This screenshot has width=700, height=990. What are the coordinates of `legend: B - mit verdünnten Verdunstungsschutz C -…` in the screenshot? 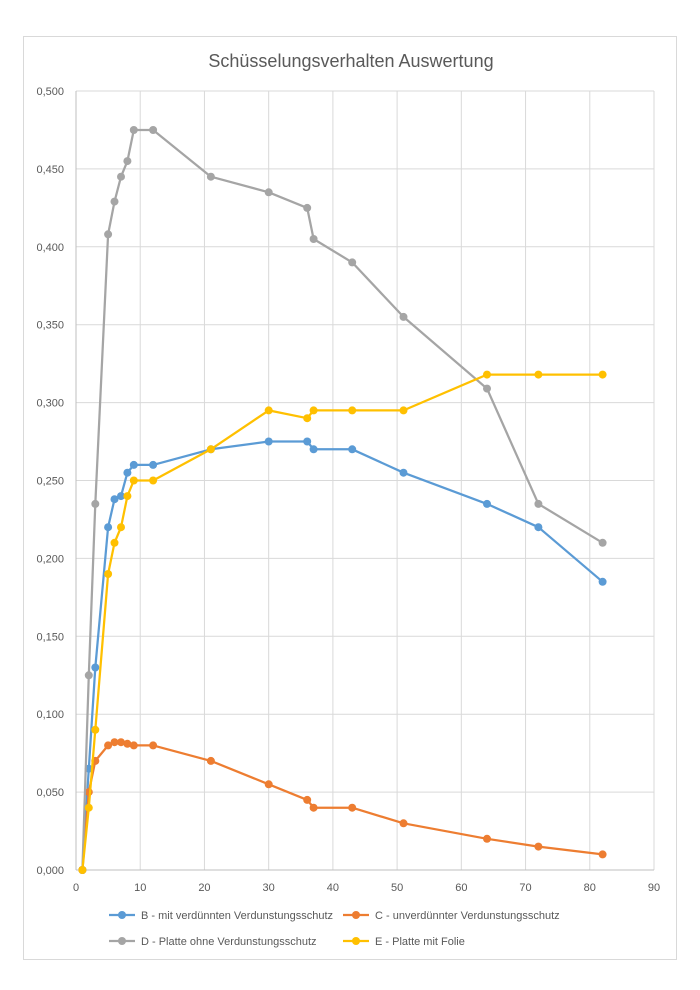 It's located at (334, 929).